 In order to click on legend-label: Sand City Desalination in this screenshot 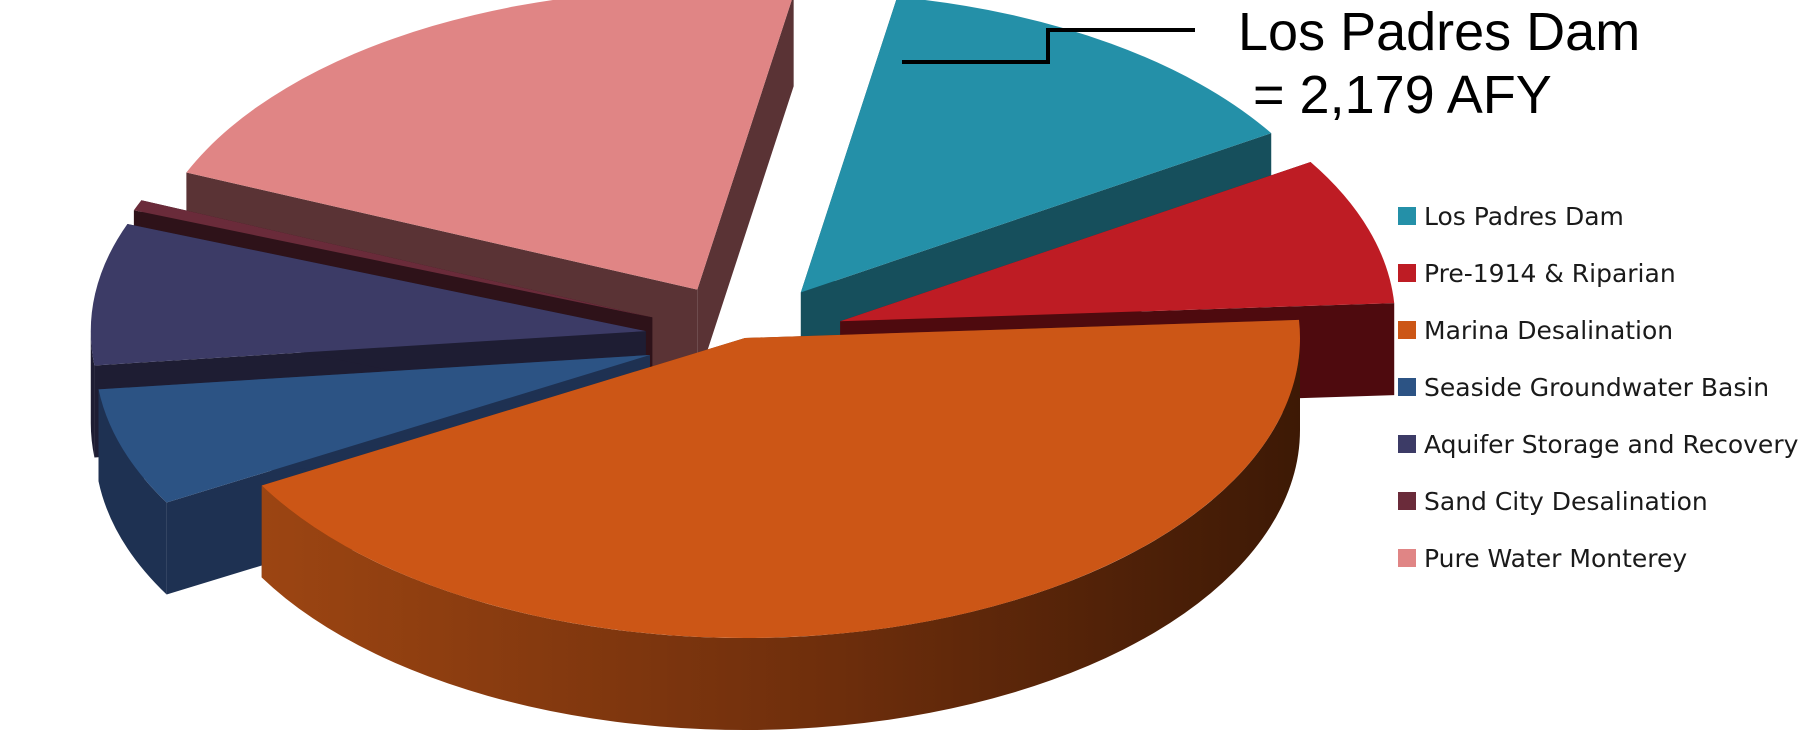, I will do `click(1566, 501)`.